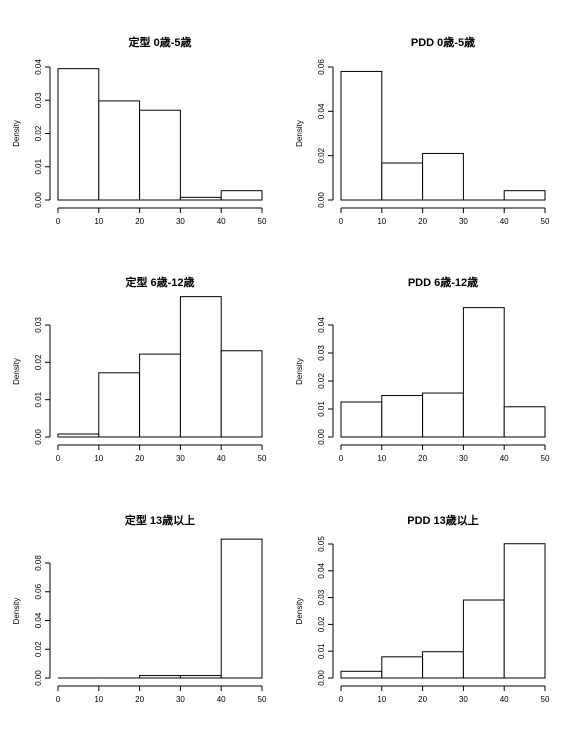 The image size is (565, 729). What do you see at coordinates (160, 42) in the screenshot?
I see `chart-title: 定型 0歳-5歳` at bounding box center [160, 42].